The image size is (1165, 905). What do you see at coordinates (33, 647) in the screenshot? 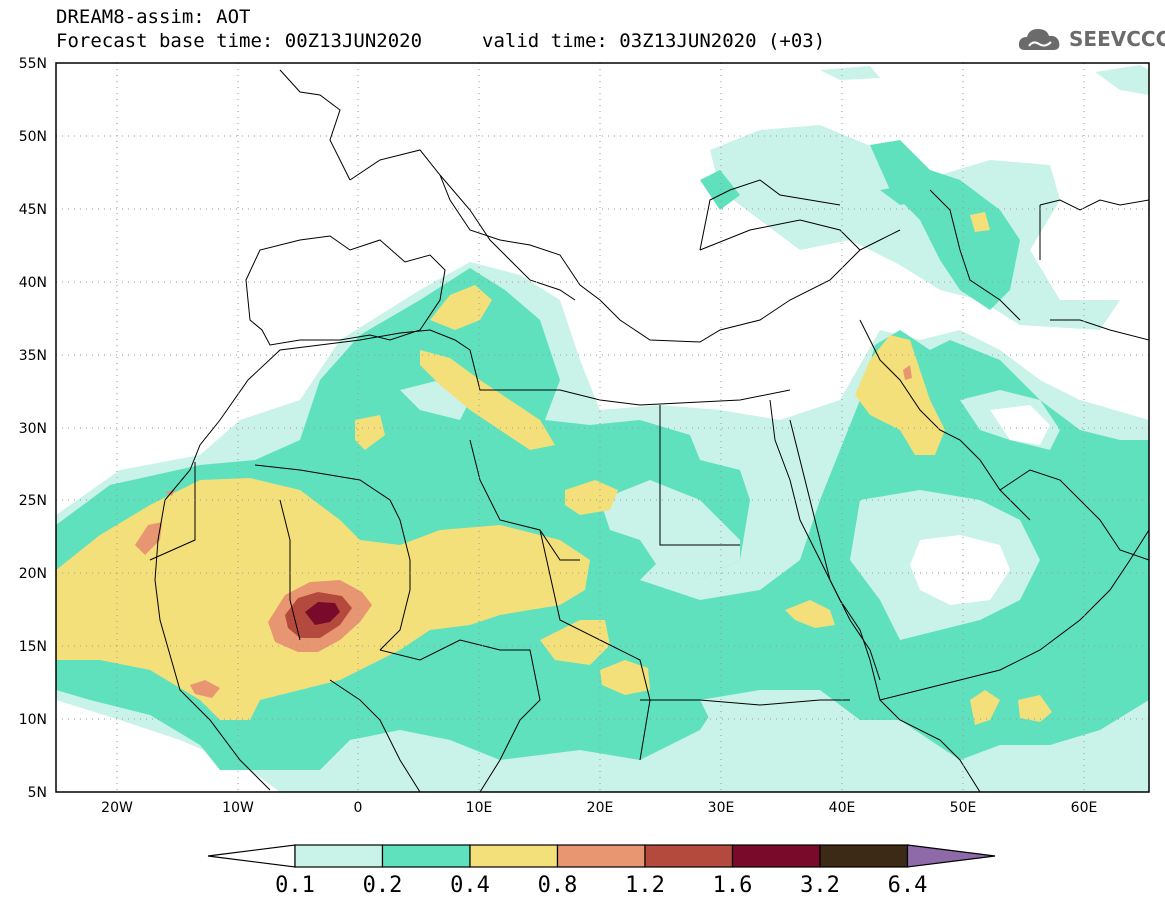
I see `lat-label: 15N` at bounding box center [33, 647].